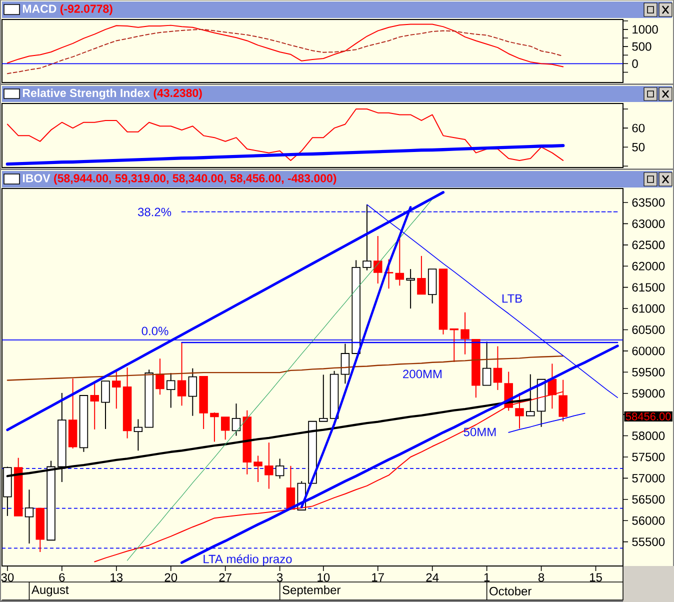  What do you see at coordinates (86, 10) in the screenshot?
I see `chart-subtitle: (-92.0778)` at bounding box center [86, 10].